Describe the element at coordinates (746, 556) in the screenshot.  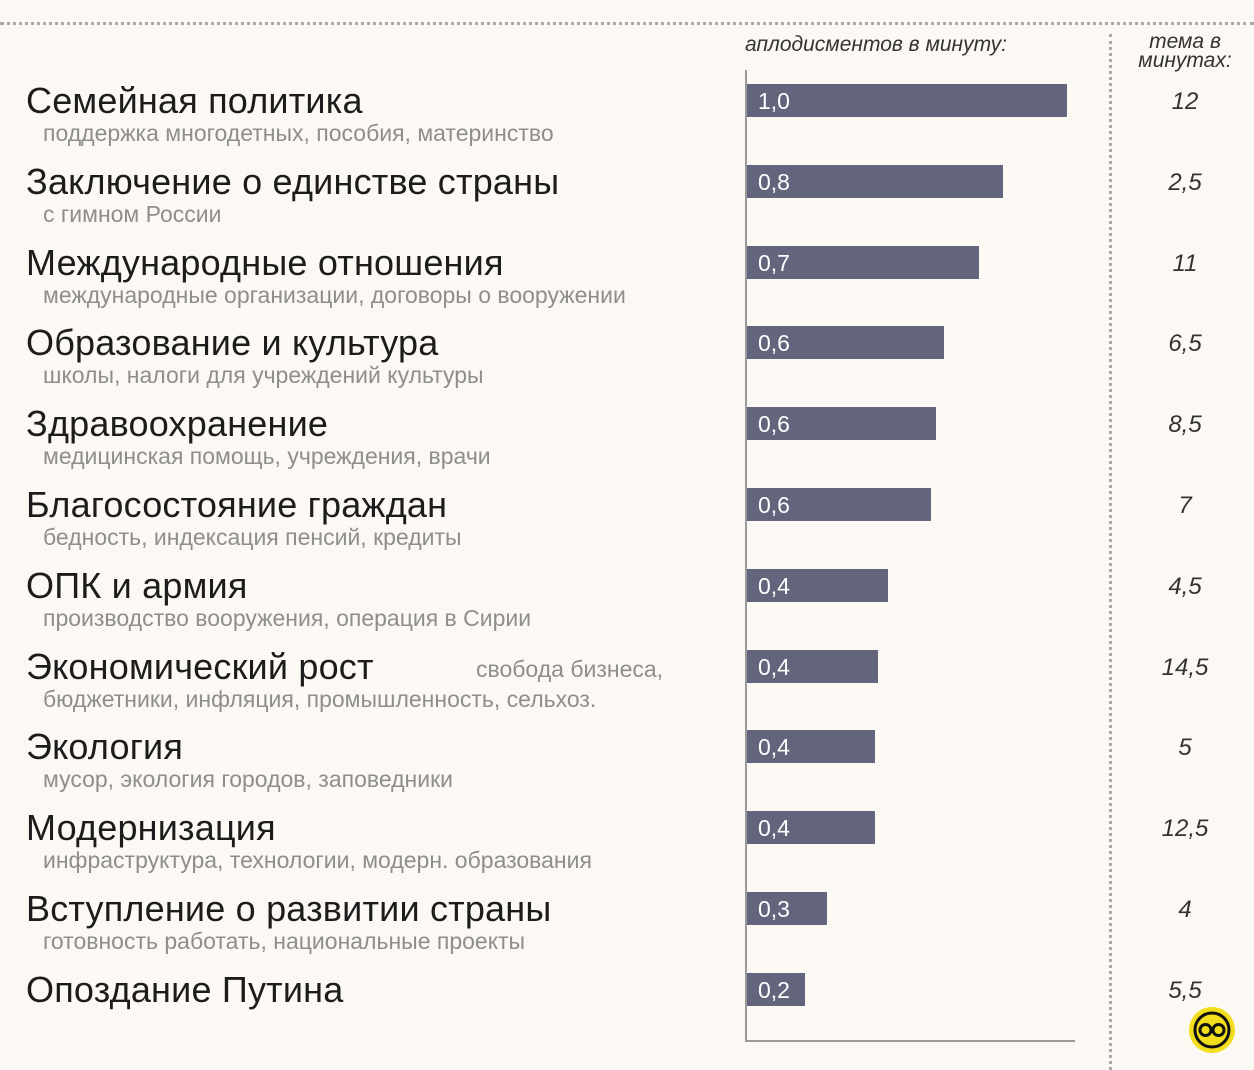
I see `bar-axis-line` at that location.